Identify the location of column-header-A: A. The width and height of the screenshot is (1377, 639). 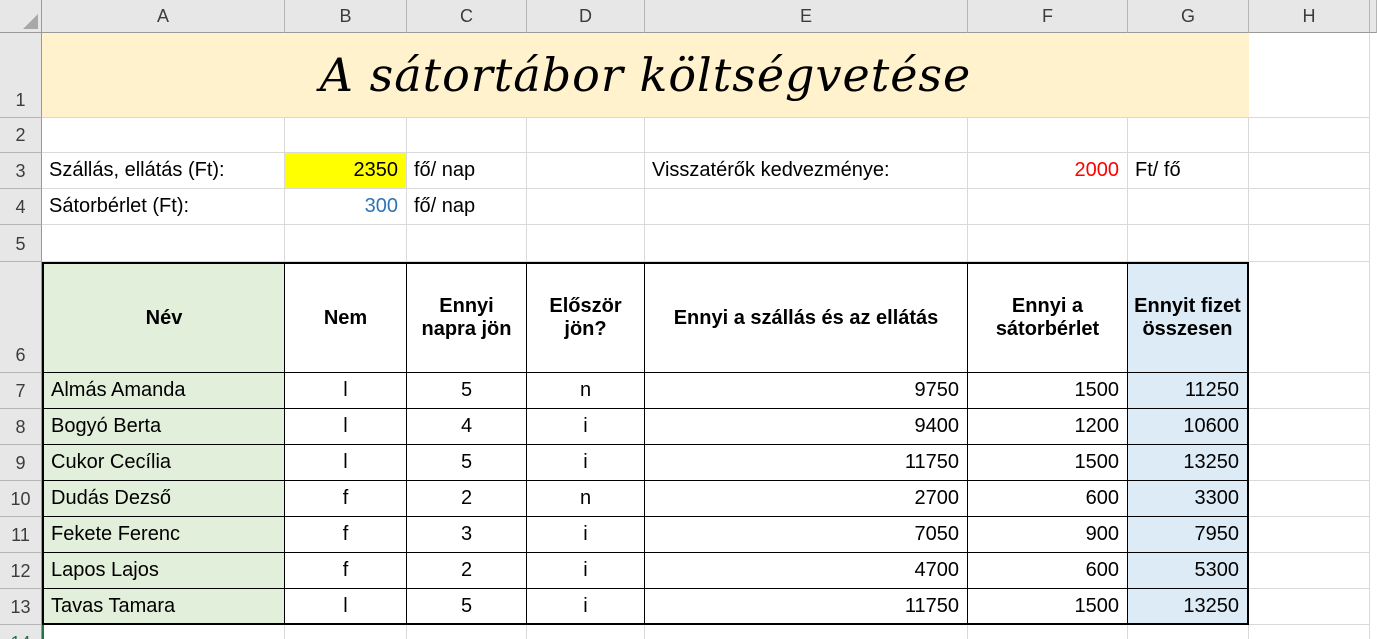
(163, 16).